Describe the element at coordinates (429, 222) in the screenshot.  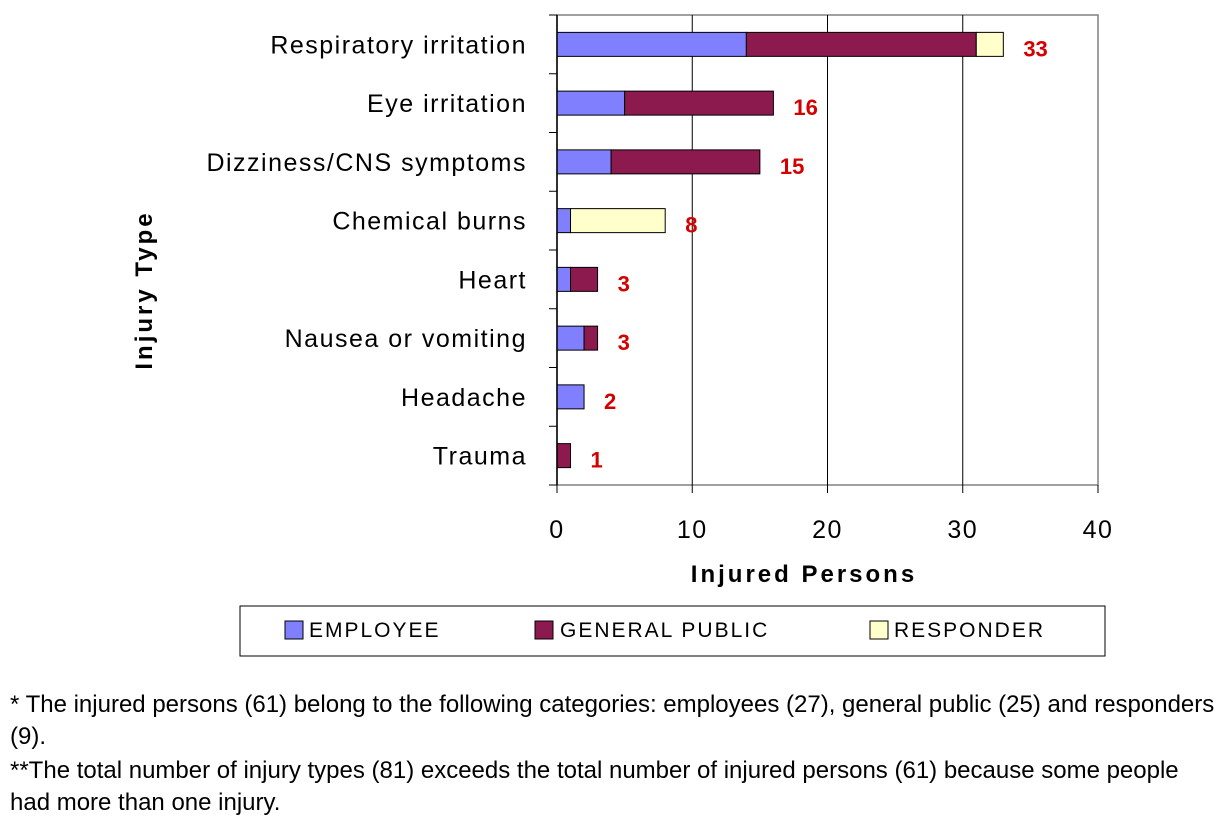
I see `category-label: Chemical burns` at that location.